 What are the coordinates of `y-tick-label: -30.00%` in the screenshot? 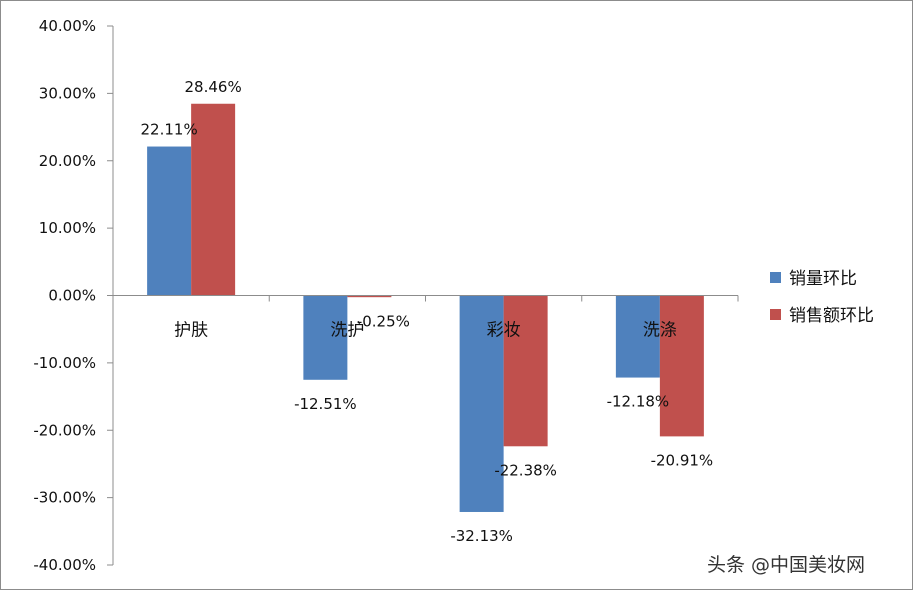 It's located at (64, 498).